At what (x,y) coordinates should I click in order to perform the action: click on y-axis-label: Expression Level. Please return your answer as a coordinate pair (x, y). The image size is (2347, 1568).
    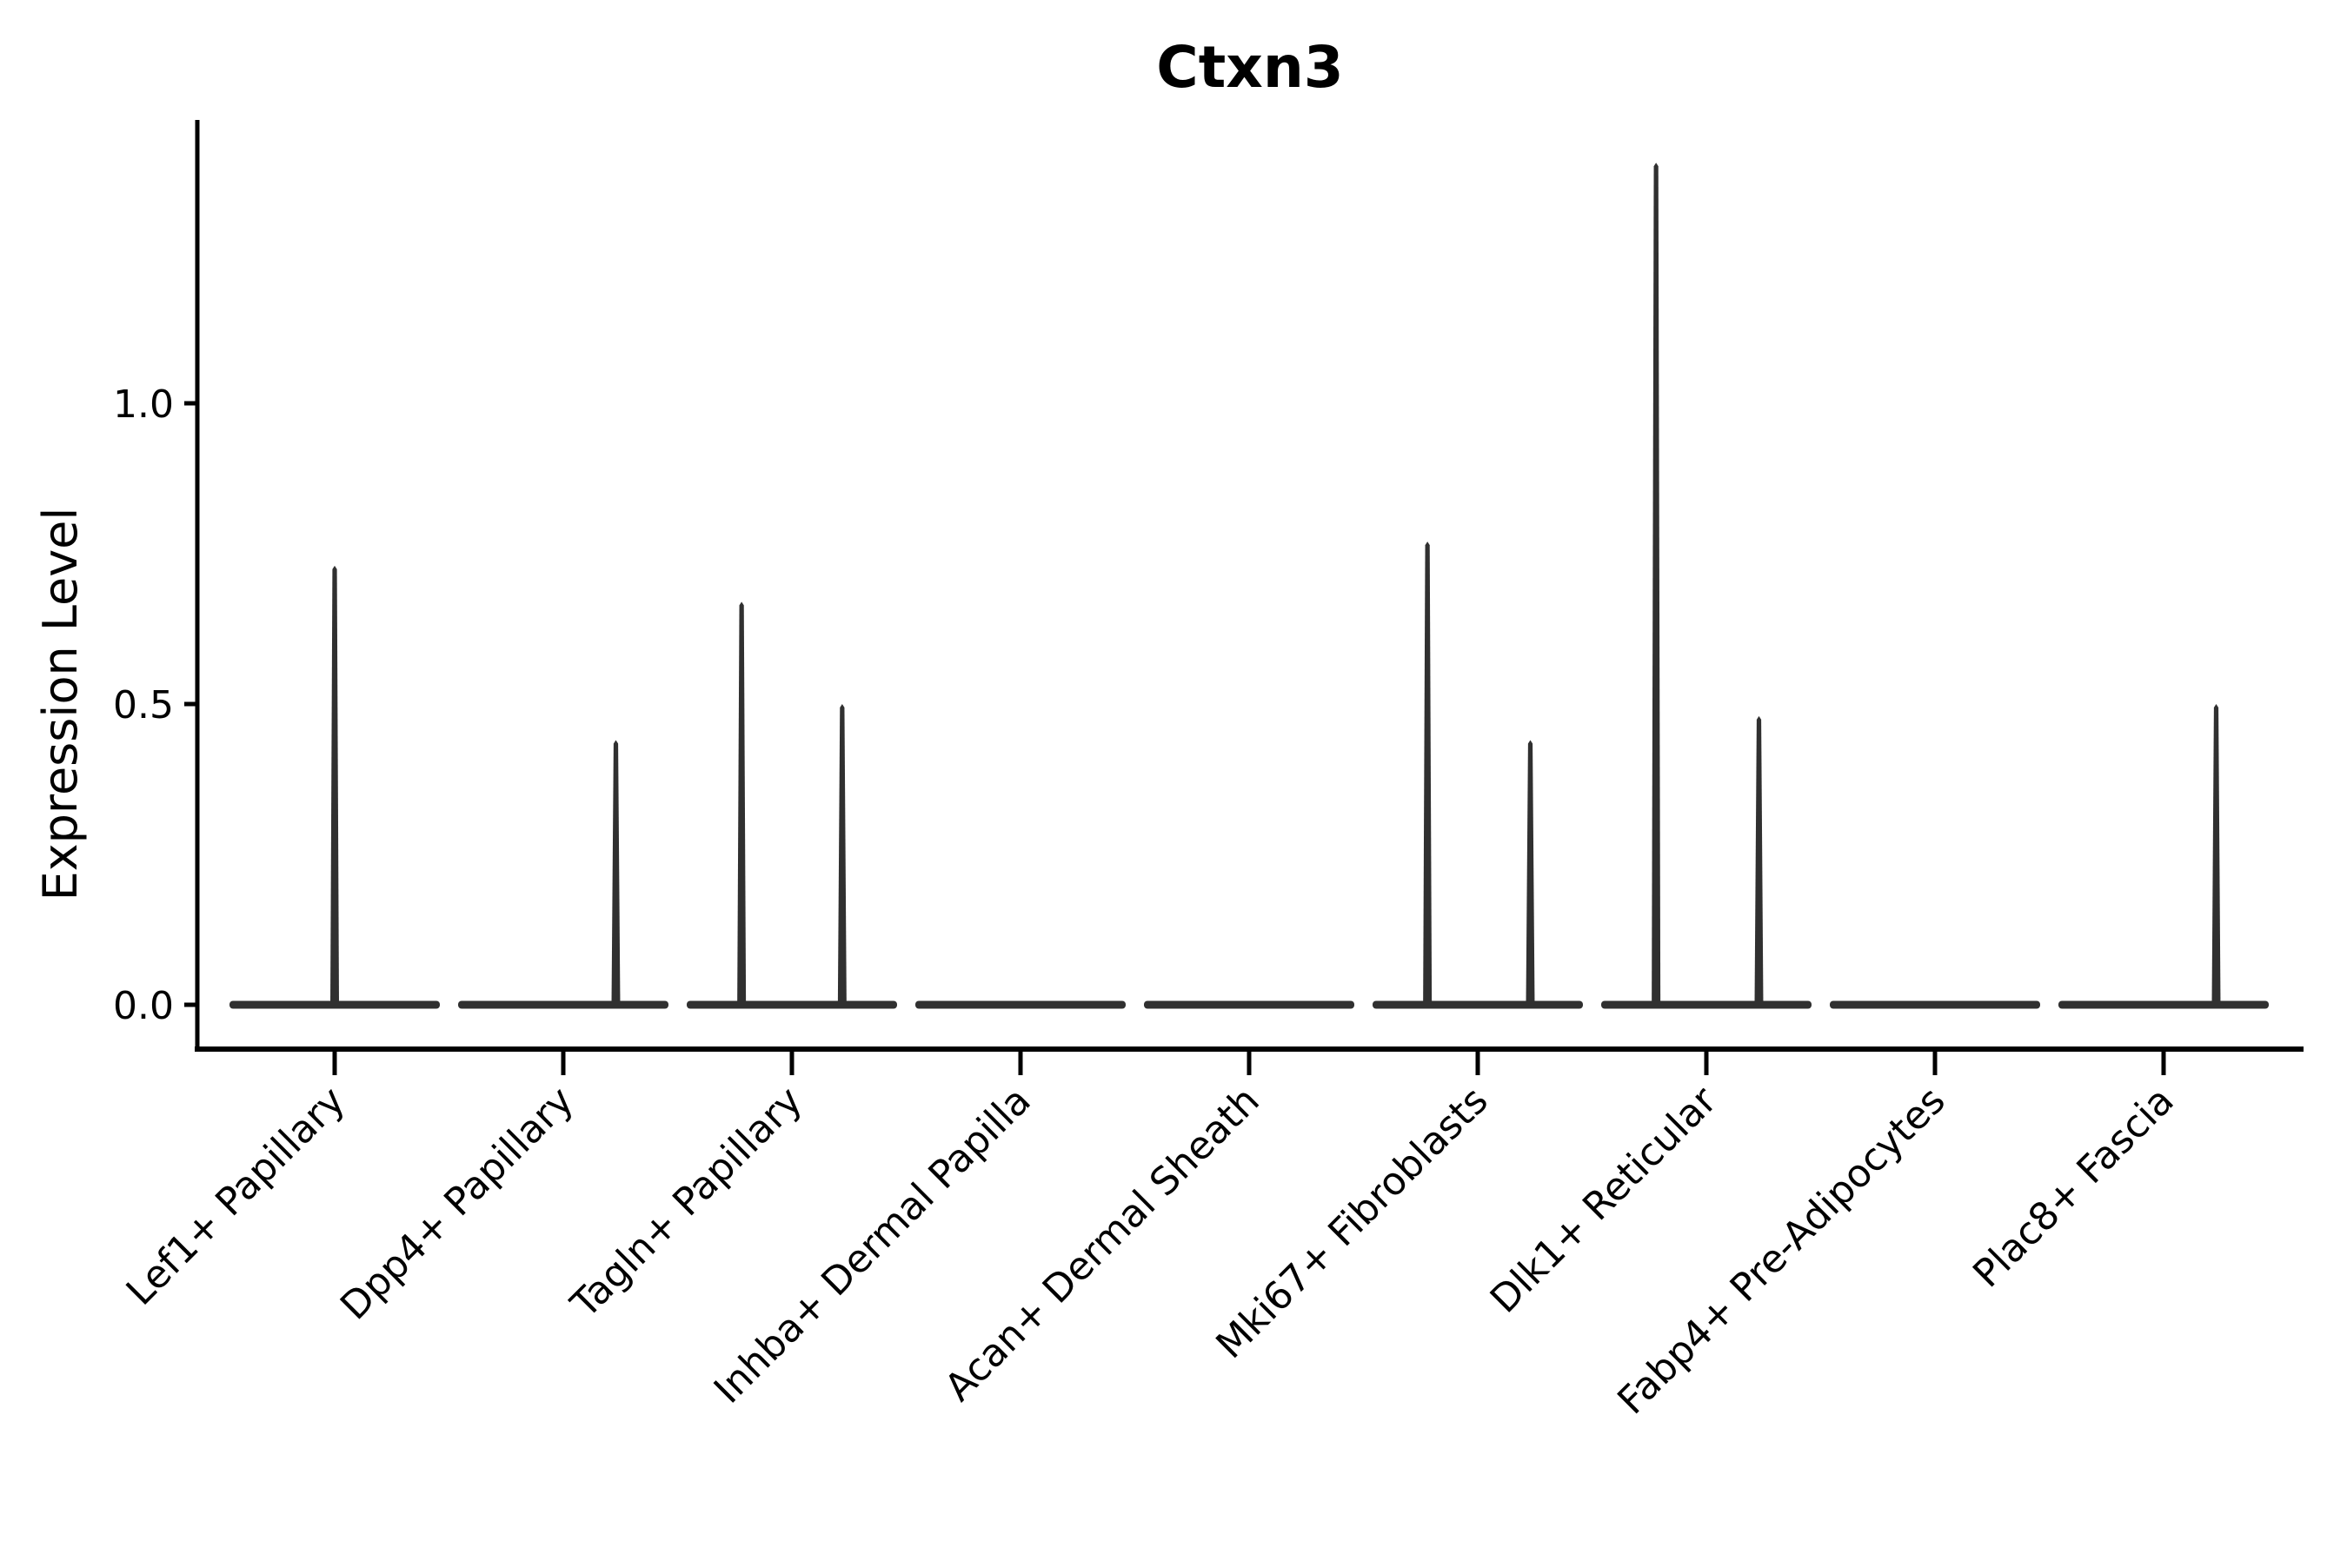
    Looking at the image, I should click on (61, 704).